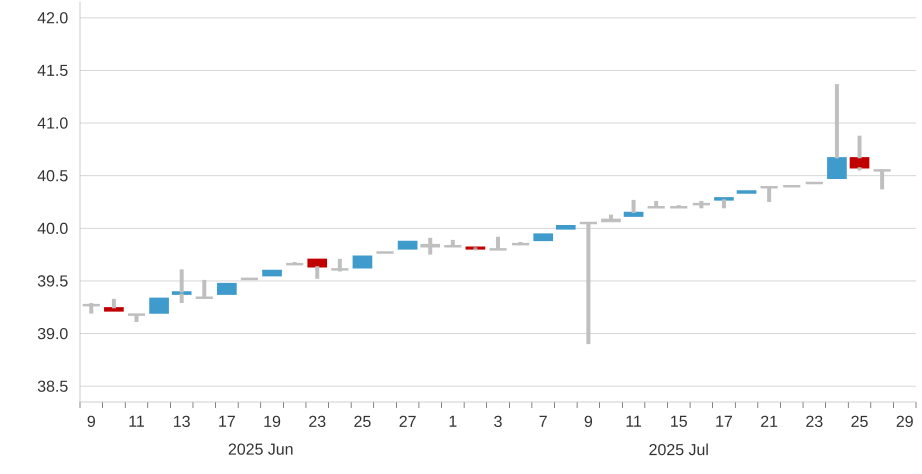 This screenshot has height=474, width=922. What do you see at coordinates (182, 422) in the screenshot?
I see `x-tick-label: 13` at bounding box center [182, 422].